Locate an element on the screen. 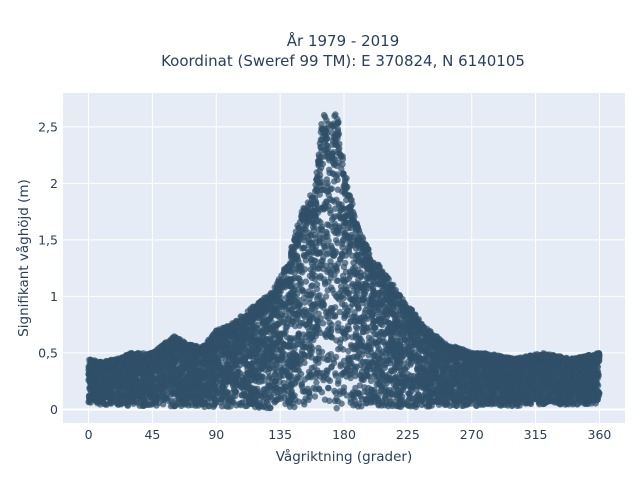 The height and width of the screenshot is (480, 640). chart-title-line-1: År 1979 - 2019 is located at coordinates (343, 40).